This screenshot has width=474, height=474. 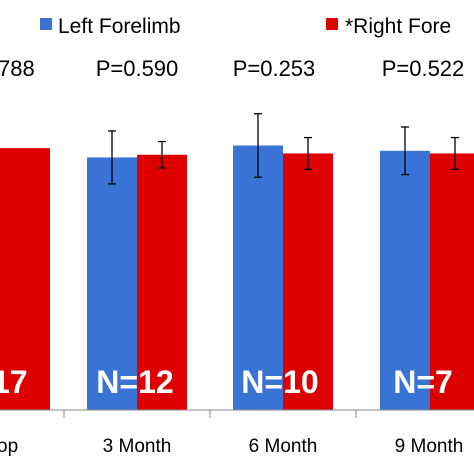 I want to click on legend-swatch-right-forelimb, so click(x=332, y=24).